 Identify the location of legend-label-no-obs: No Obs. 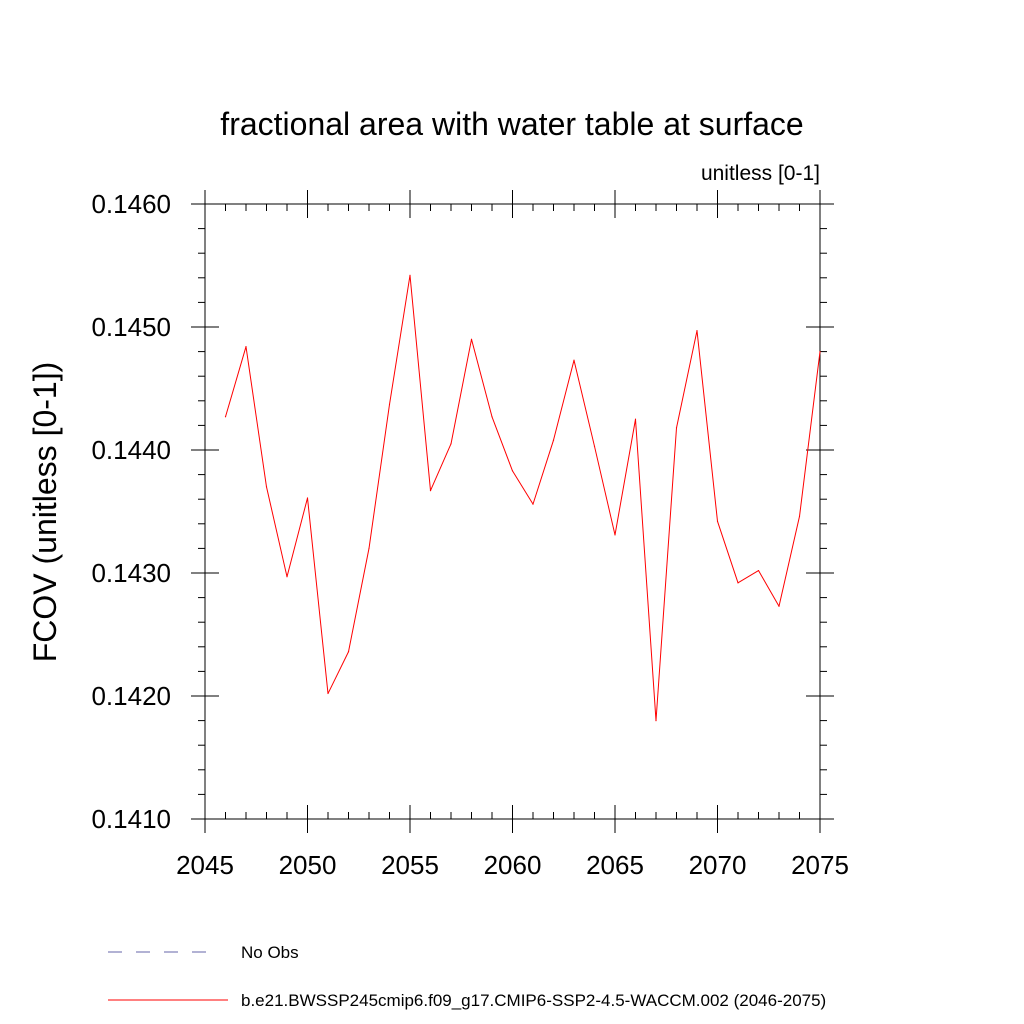
(270, 952).